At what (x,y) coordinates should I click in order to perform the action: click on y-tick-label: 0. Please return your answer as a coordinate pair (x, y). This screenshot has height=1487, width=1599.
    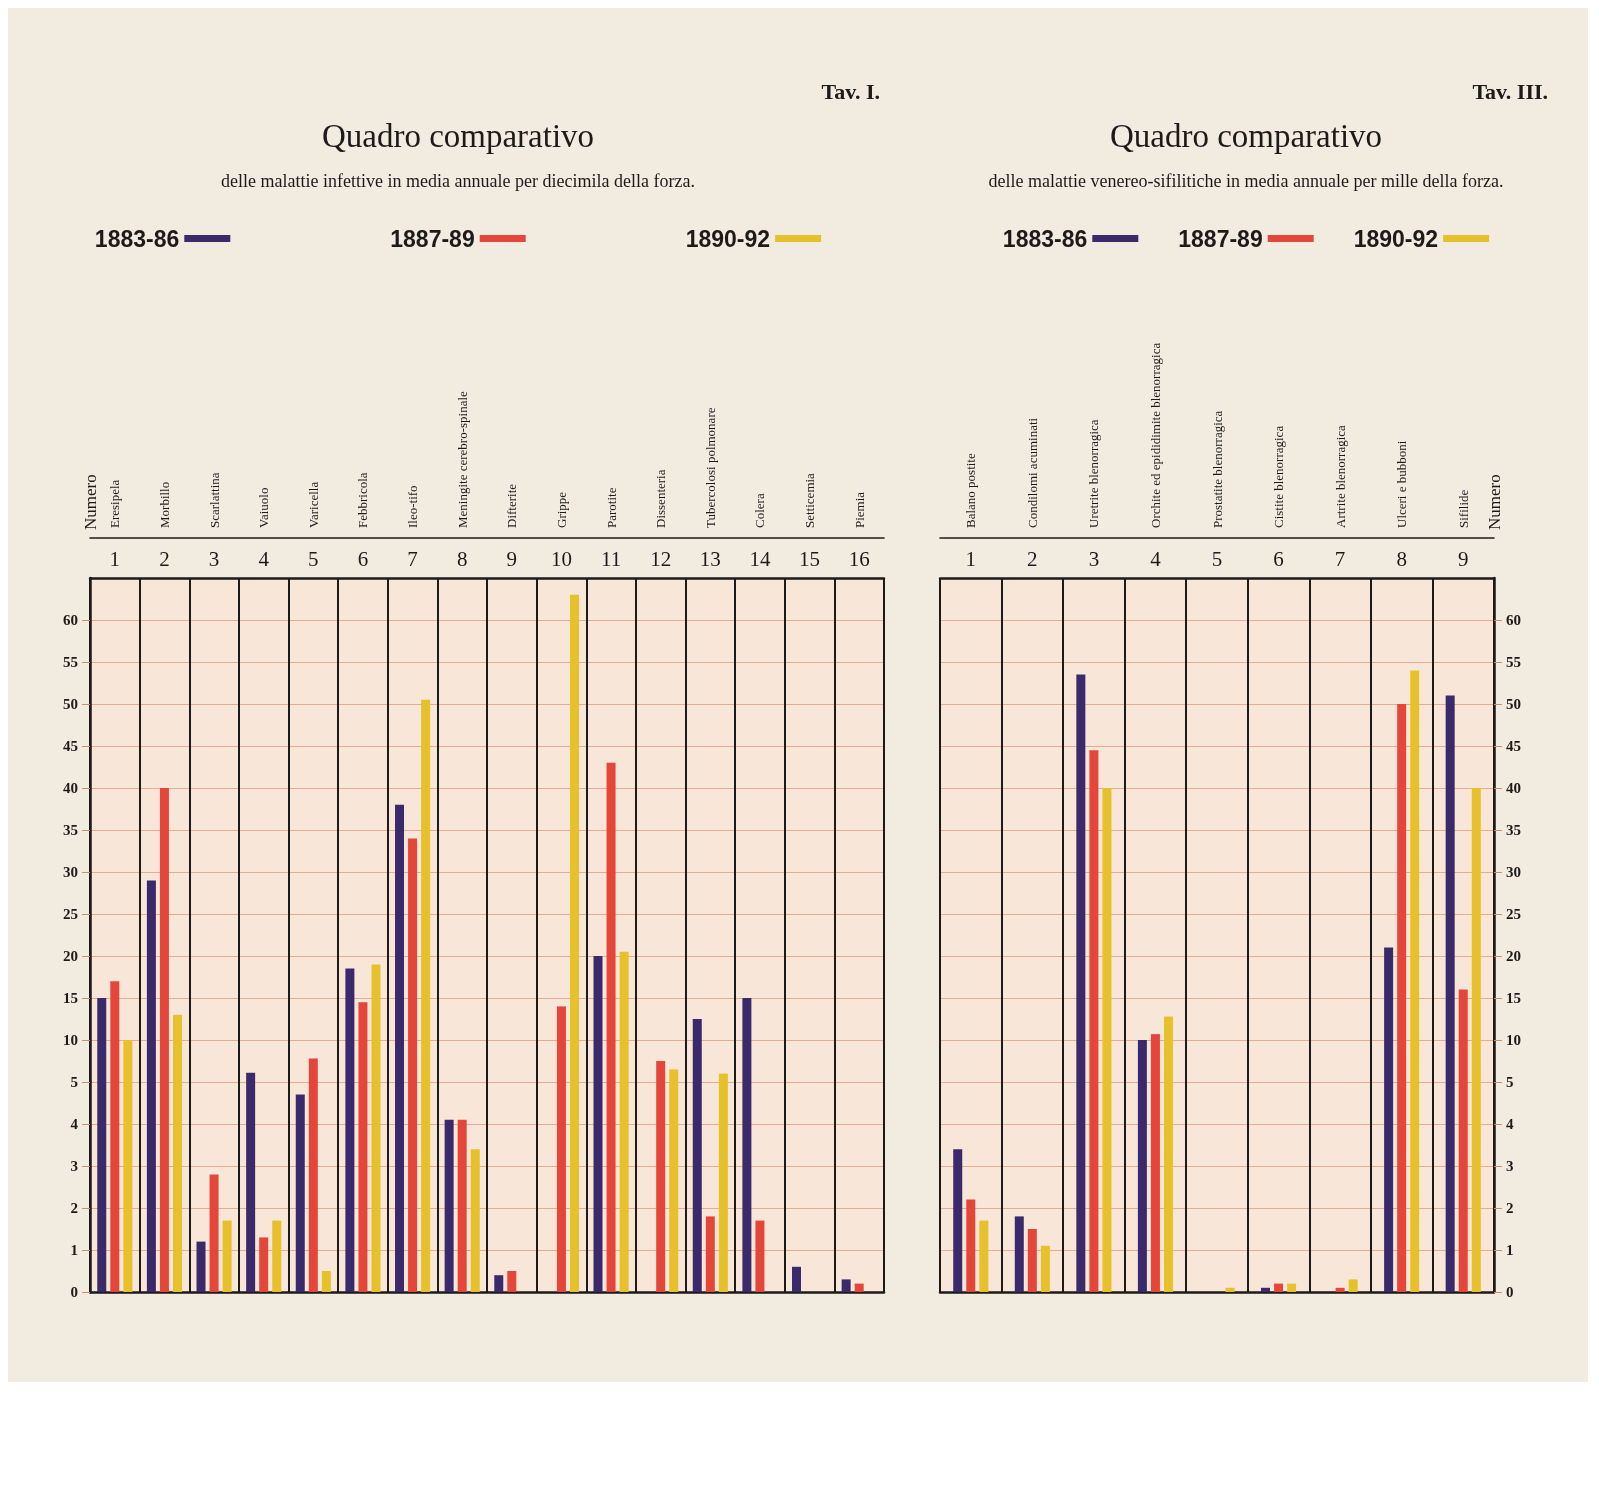
    Looking at the image, I should click on (74, 1292).